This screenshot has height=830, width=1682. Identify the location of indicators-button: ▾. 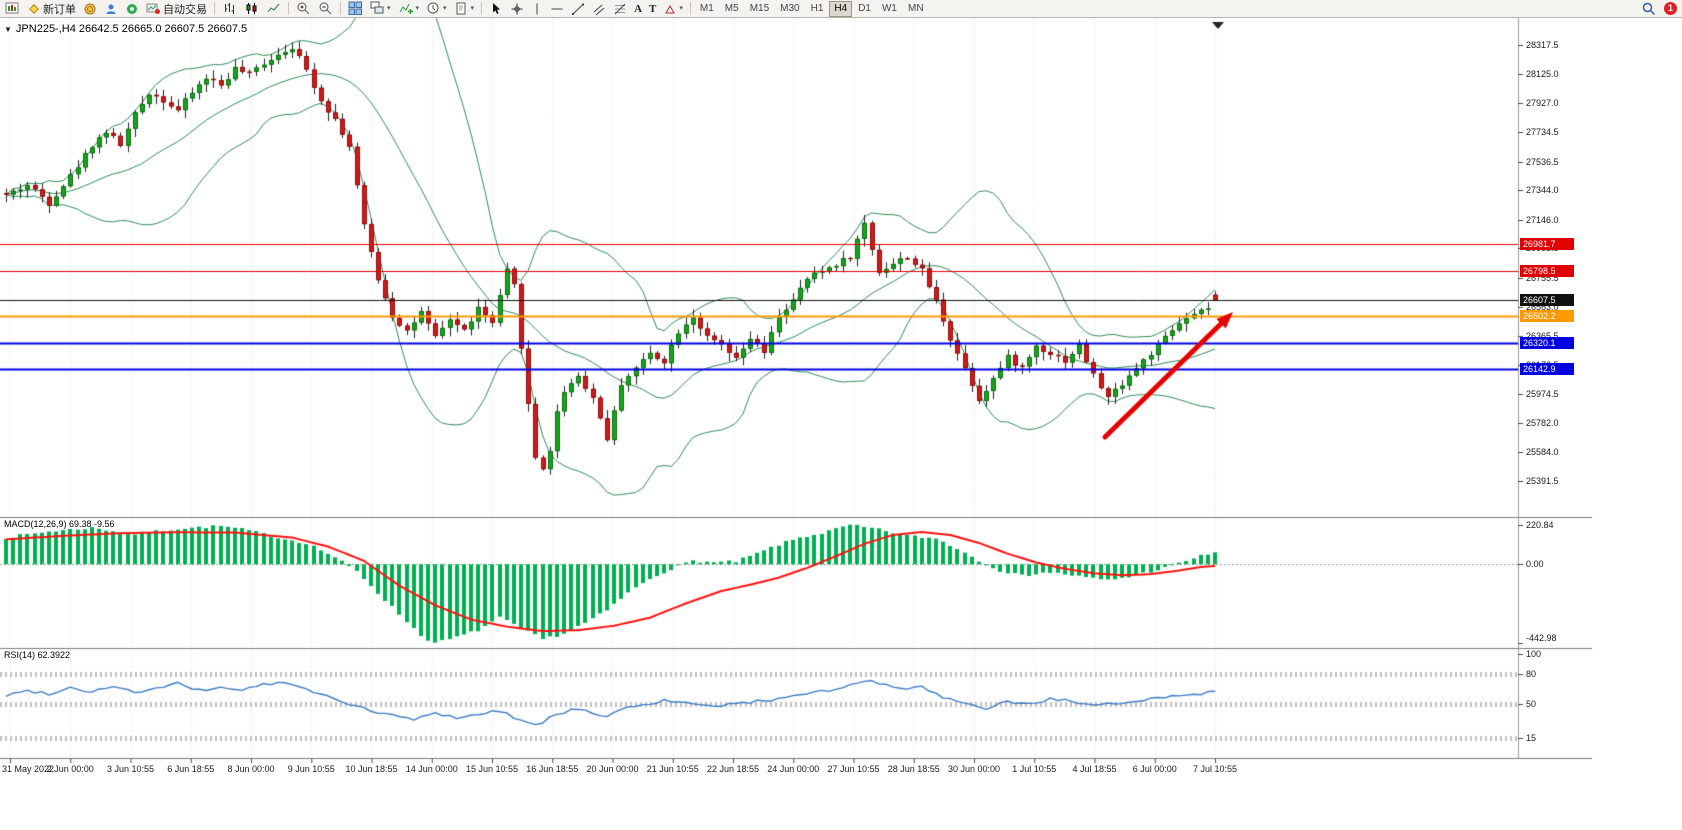
(409, 9).